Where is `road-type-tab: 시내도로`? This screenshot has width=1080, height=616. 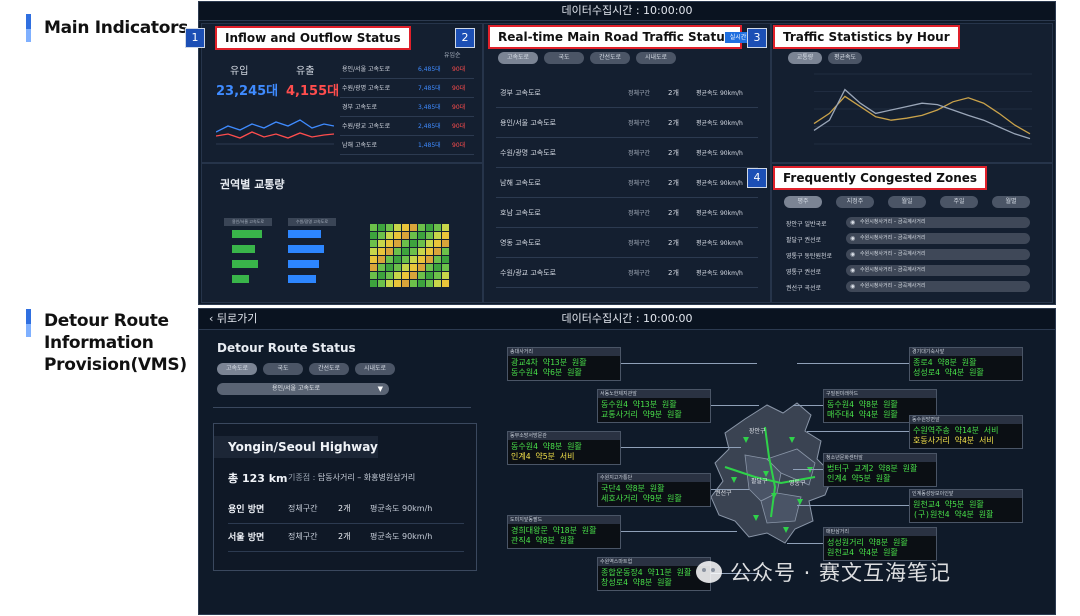
road-type-tab: 시내도로 is located at coordinates (656, 58).